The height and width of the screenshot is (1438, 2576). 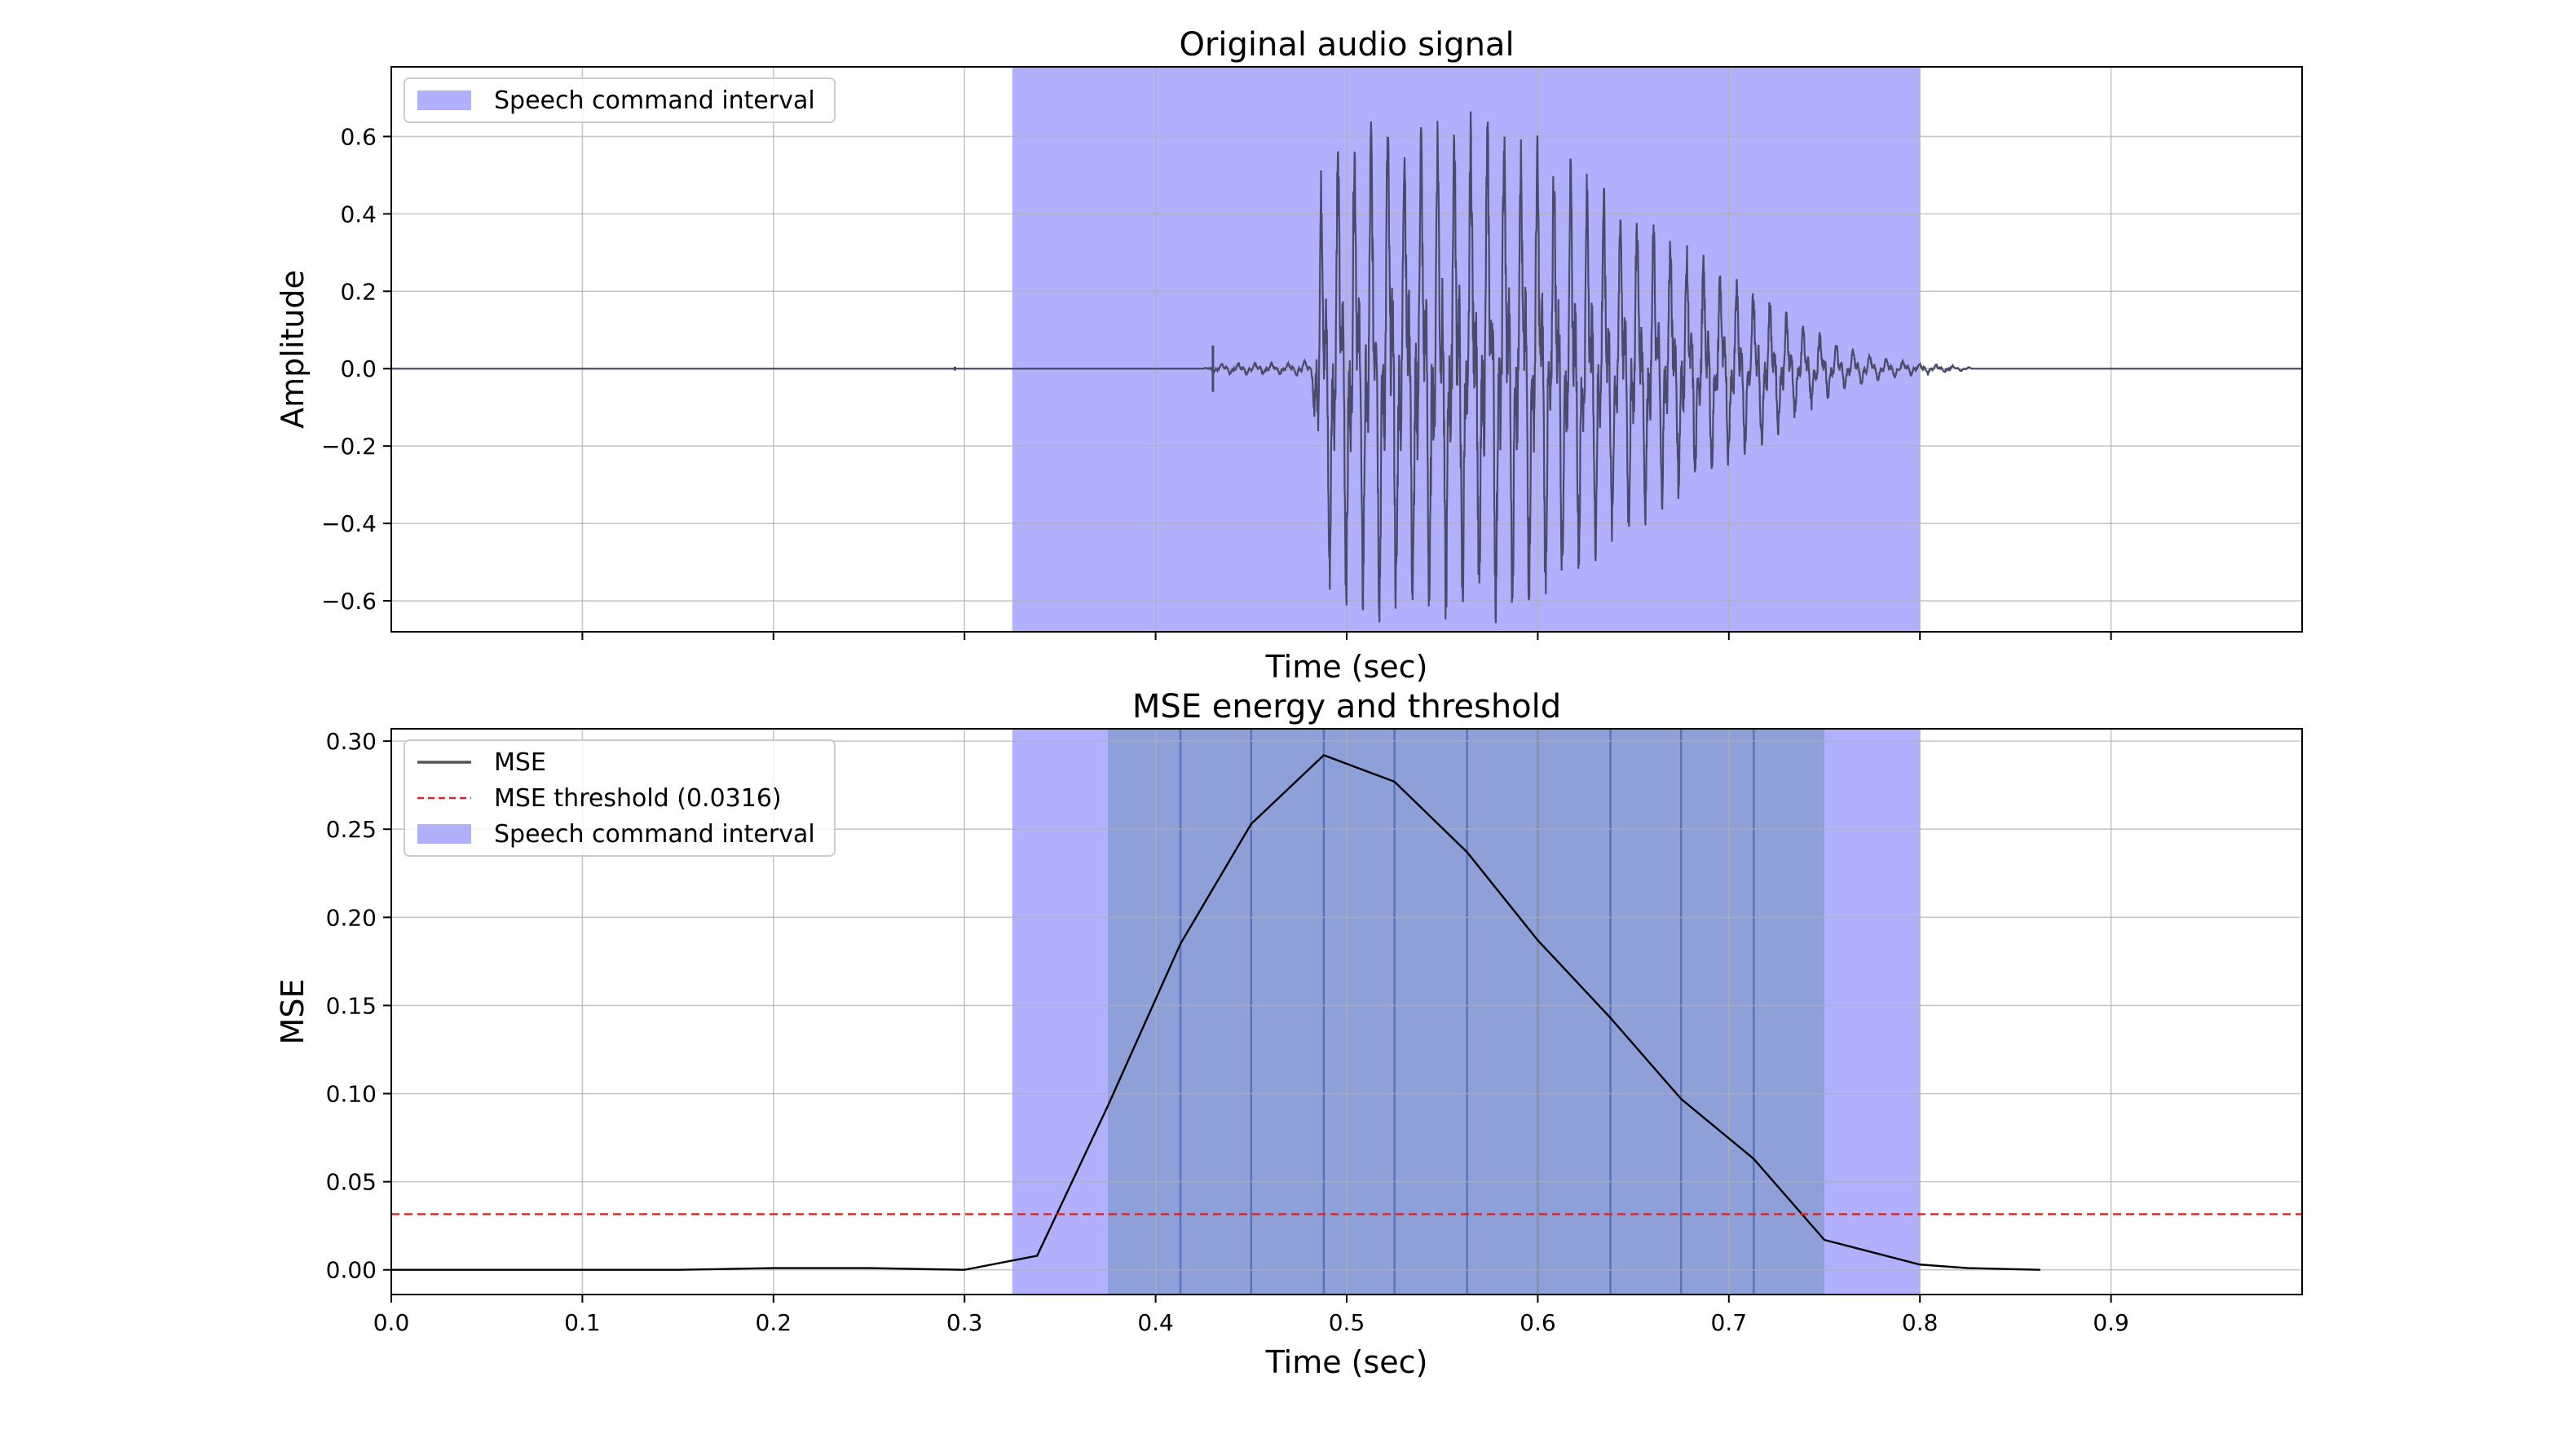 I want to click on x-tick-label: 0.4, so click(x=1155, y=1322).